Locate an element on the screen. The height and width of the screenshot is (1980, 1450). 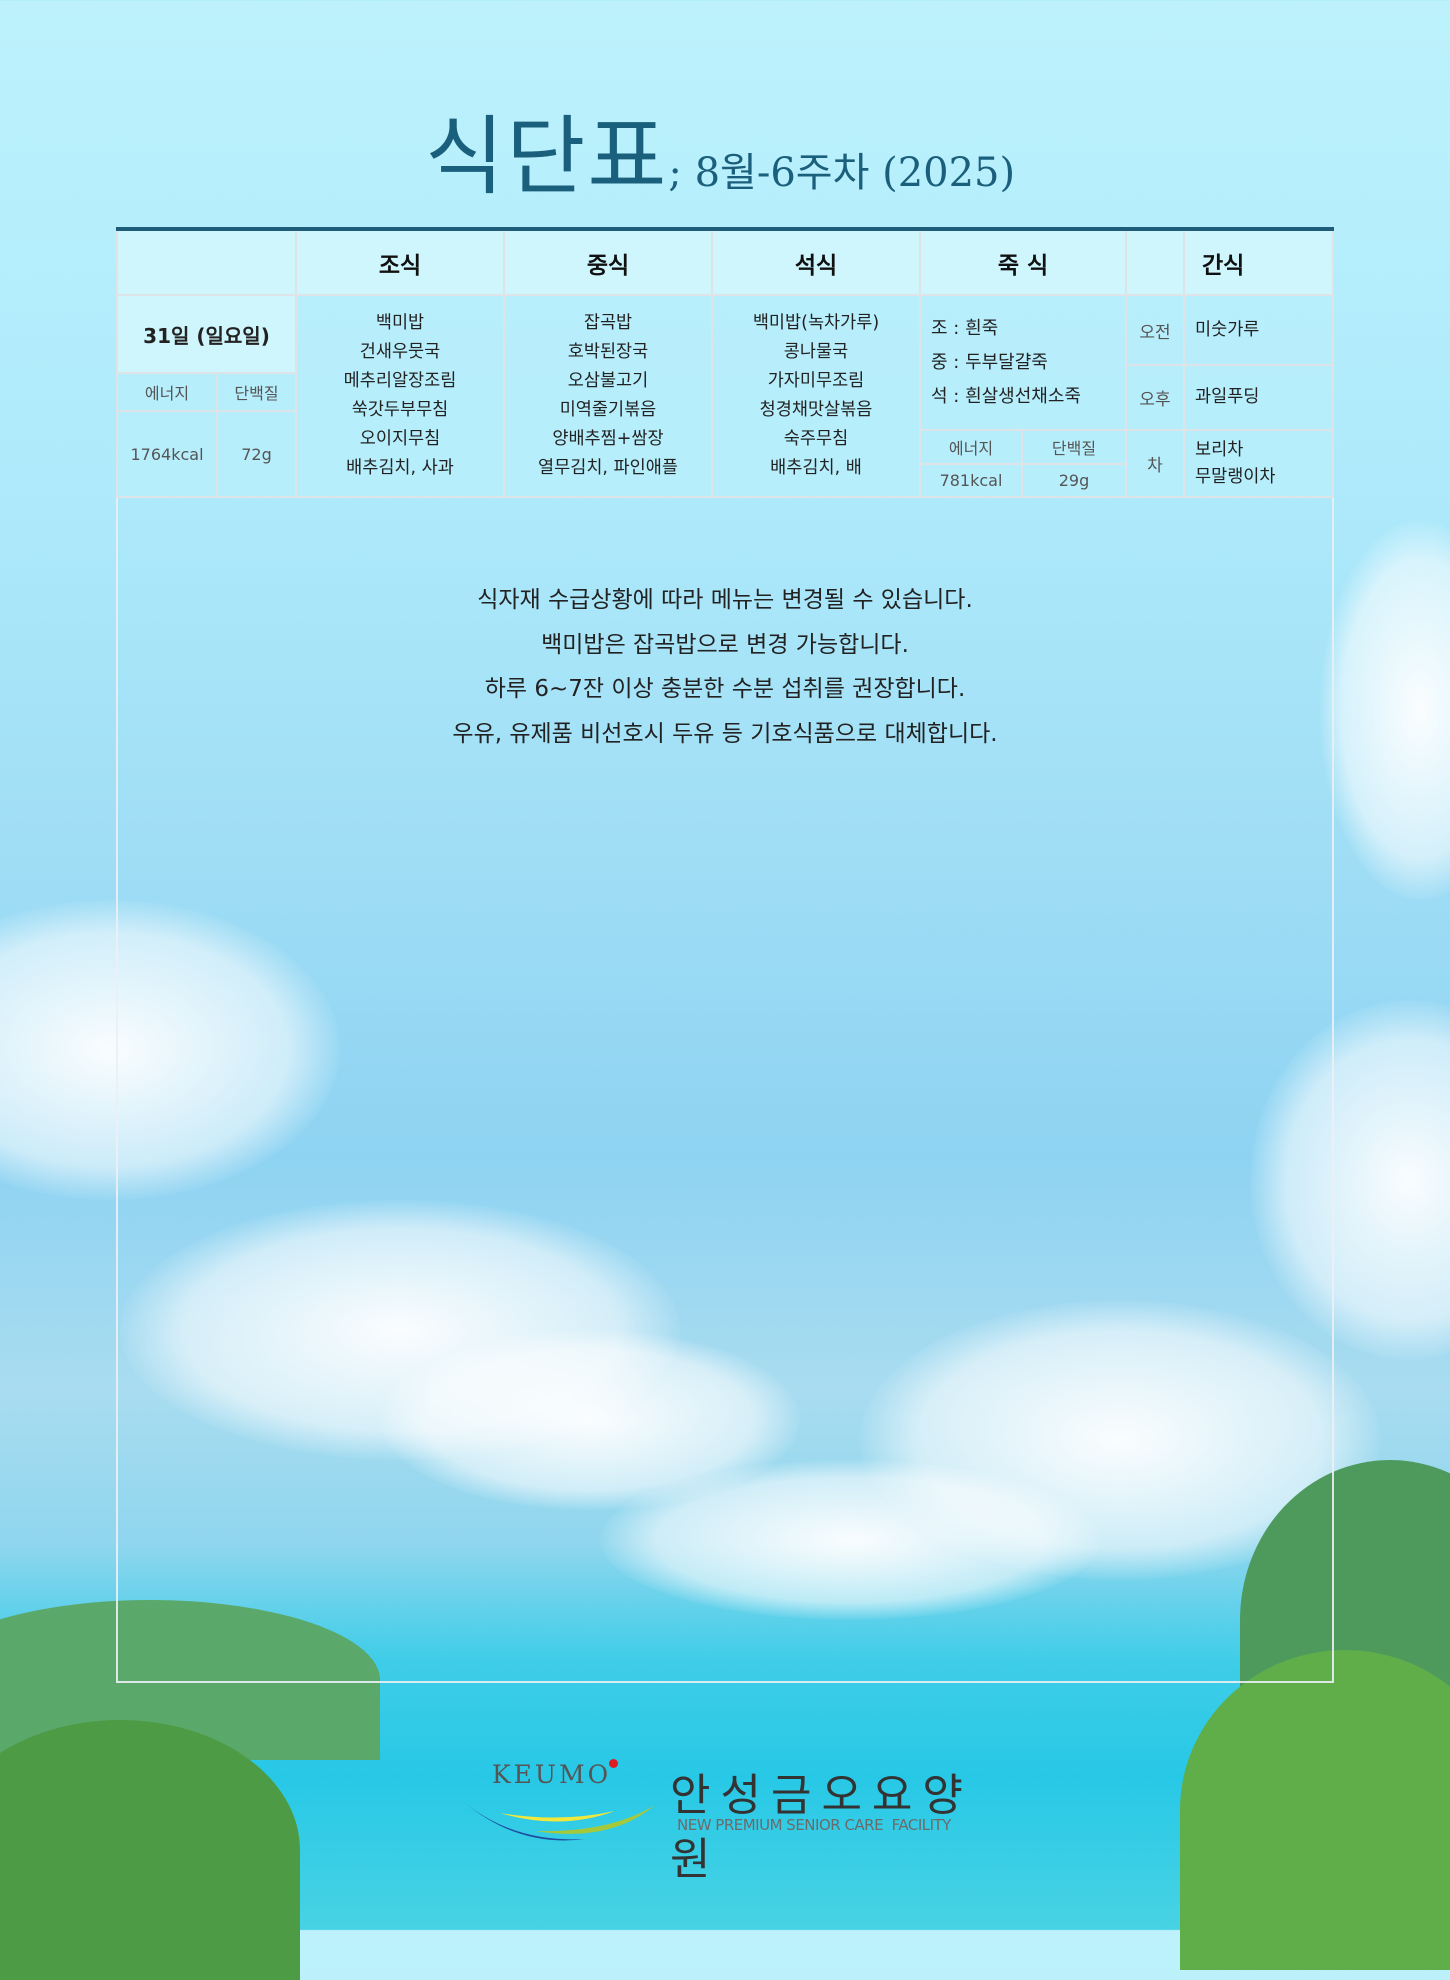
snack-time-afternoon: 오후 is located at coordinates (1156, 398).